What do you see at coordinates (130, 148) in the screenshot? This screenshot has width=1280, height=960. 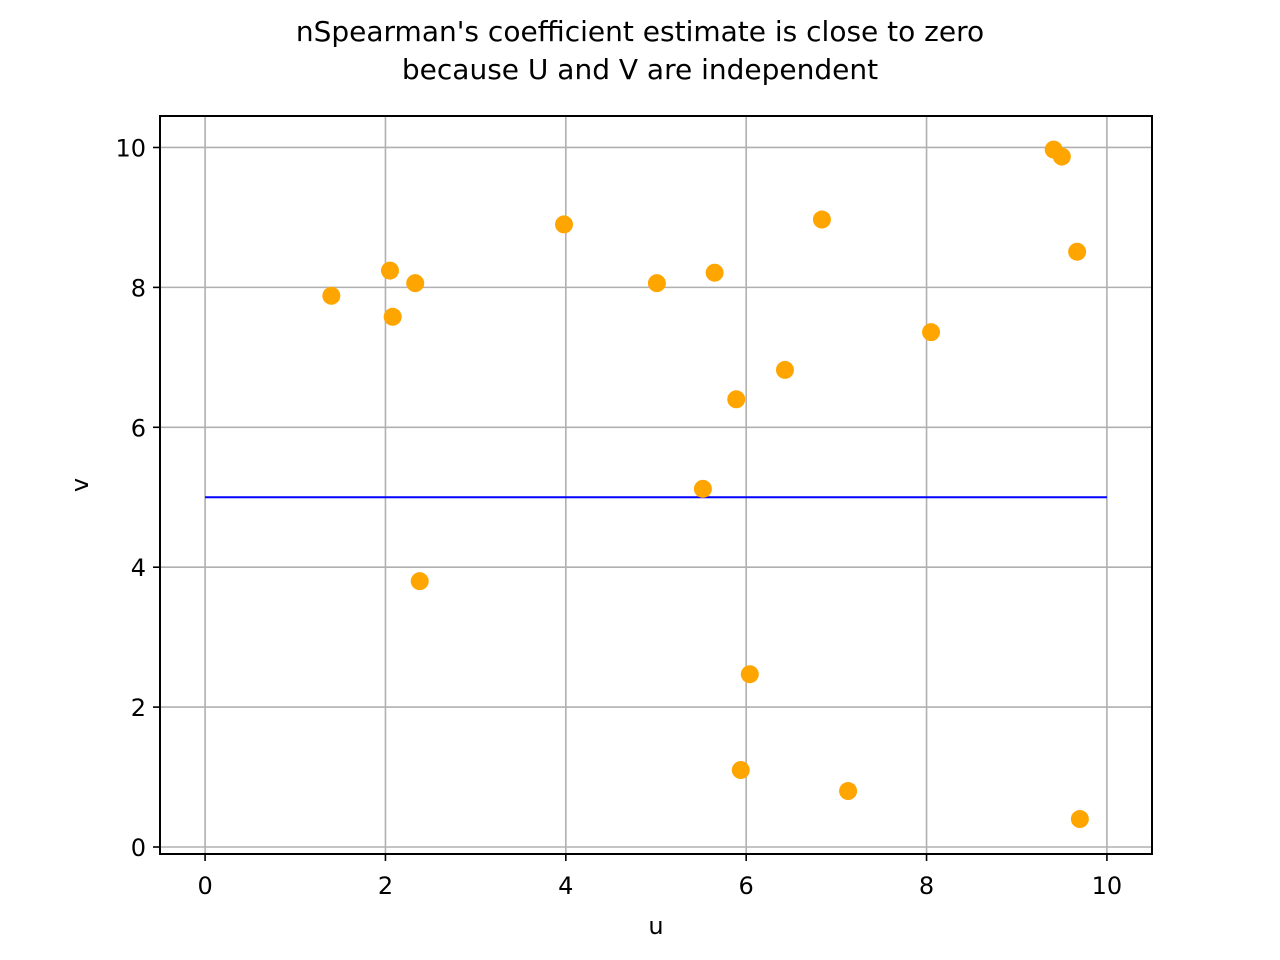 I see `y-tick-label: 10` at bounding box center [130, 148].